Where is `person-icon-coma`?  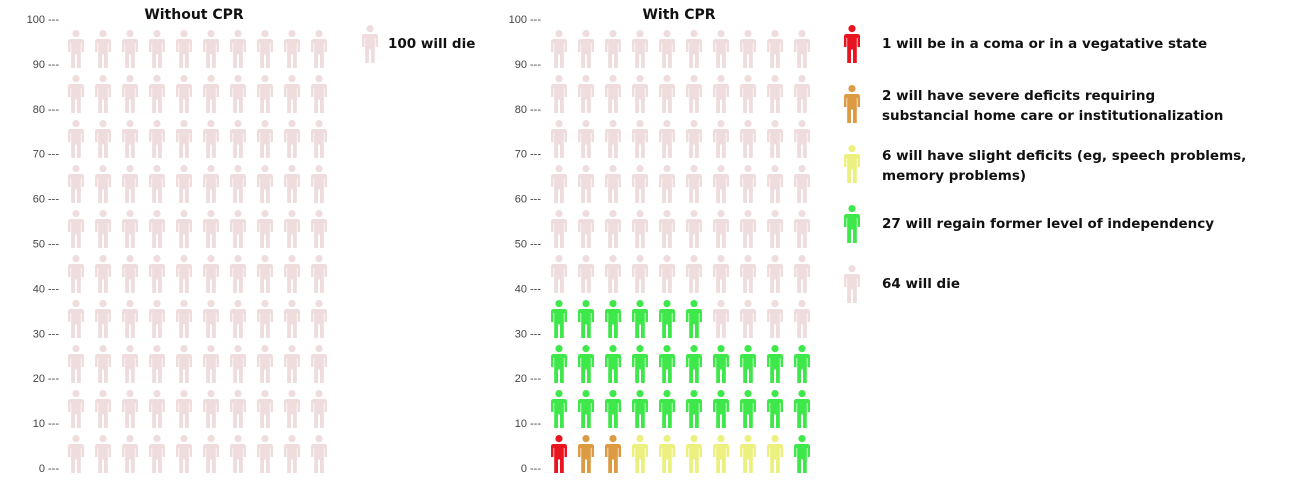
person-icon-coma is located at coordinates (559, 454).